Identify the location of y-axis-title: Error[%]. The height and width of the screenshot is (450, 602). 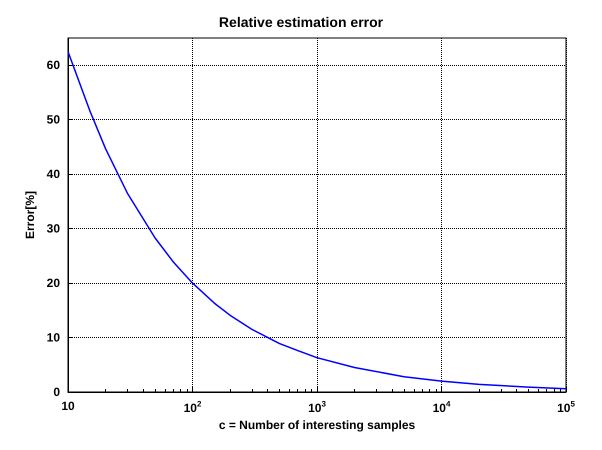
(29, 215).